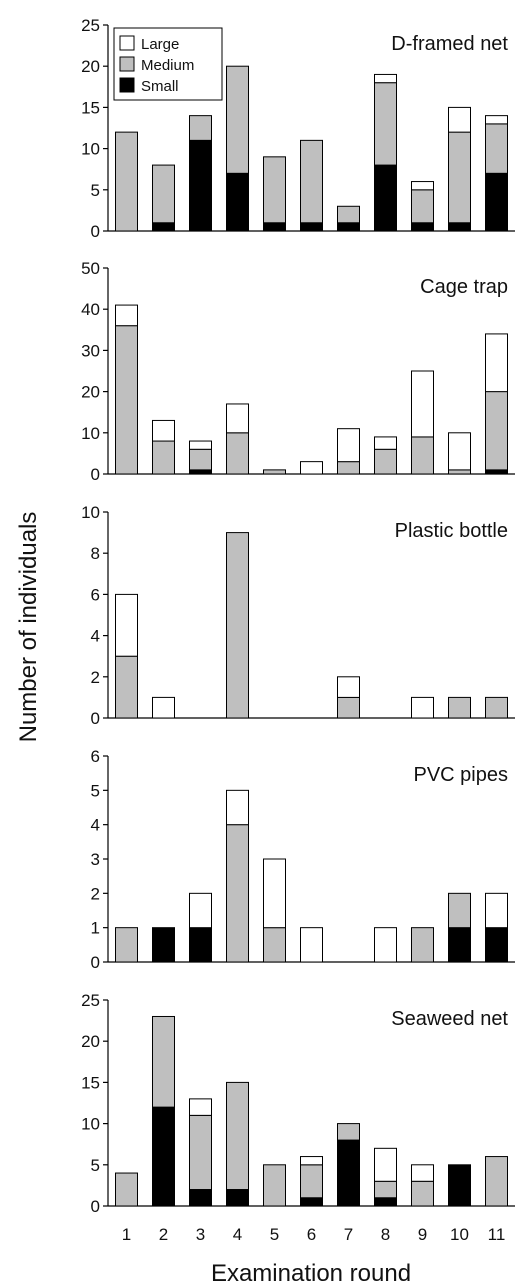 The image size is (518, 1288). What do you see at coordinates (422, 1234) in the screenshot?
I see `x-tick-label: 9` at bounding box center [422, 1234].